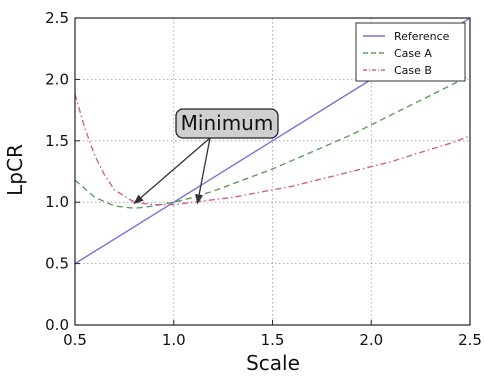 This screenshot has height=377, width=485. Describe the element at coordinates (174, 340) in the screenshot. I see `x-tick-label: 1.0` at that location.